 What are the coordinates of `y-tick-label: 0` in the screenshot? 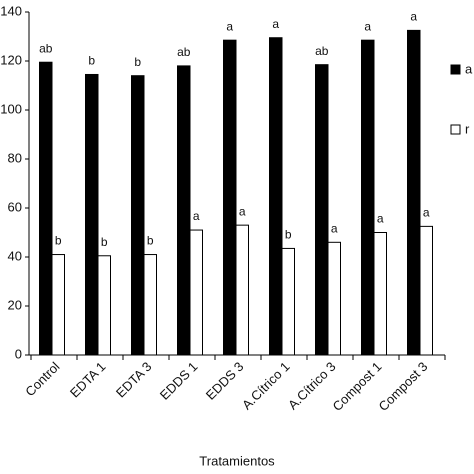 It's located at (18, 353).